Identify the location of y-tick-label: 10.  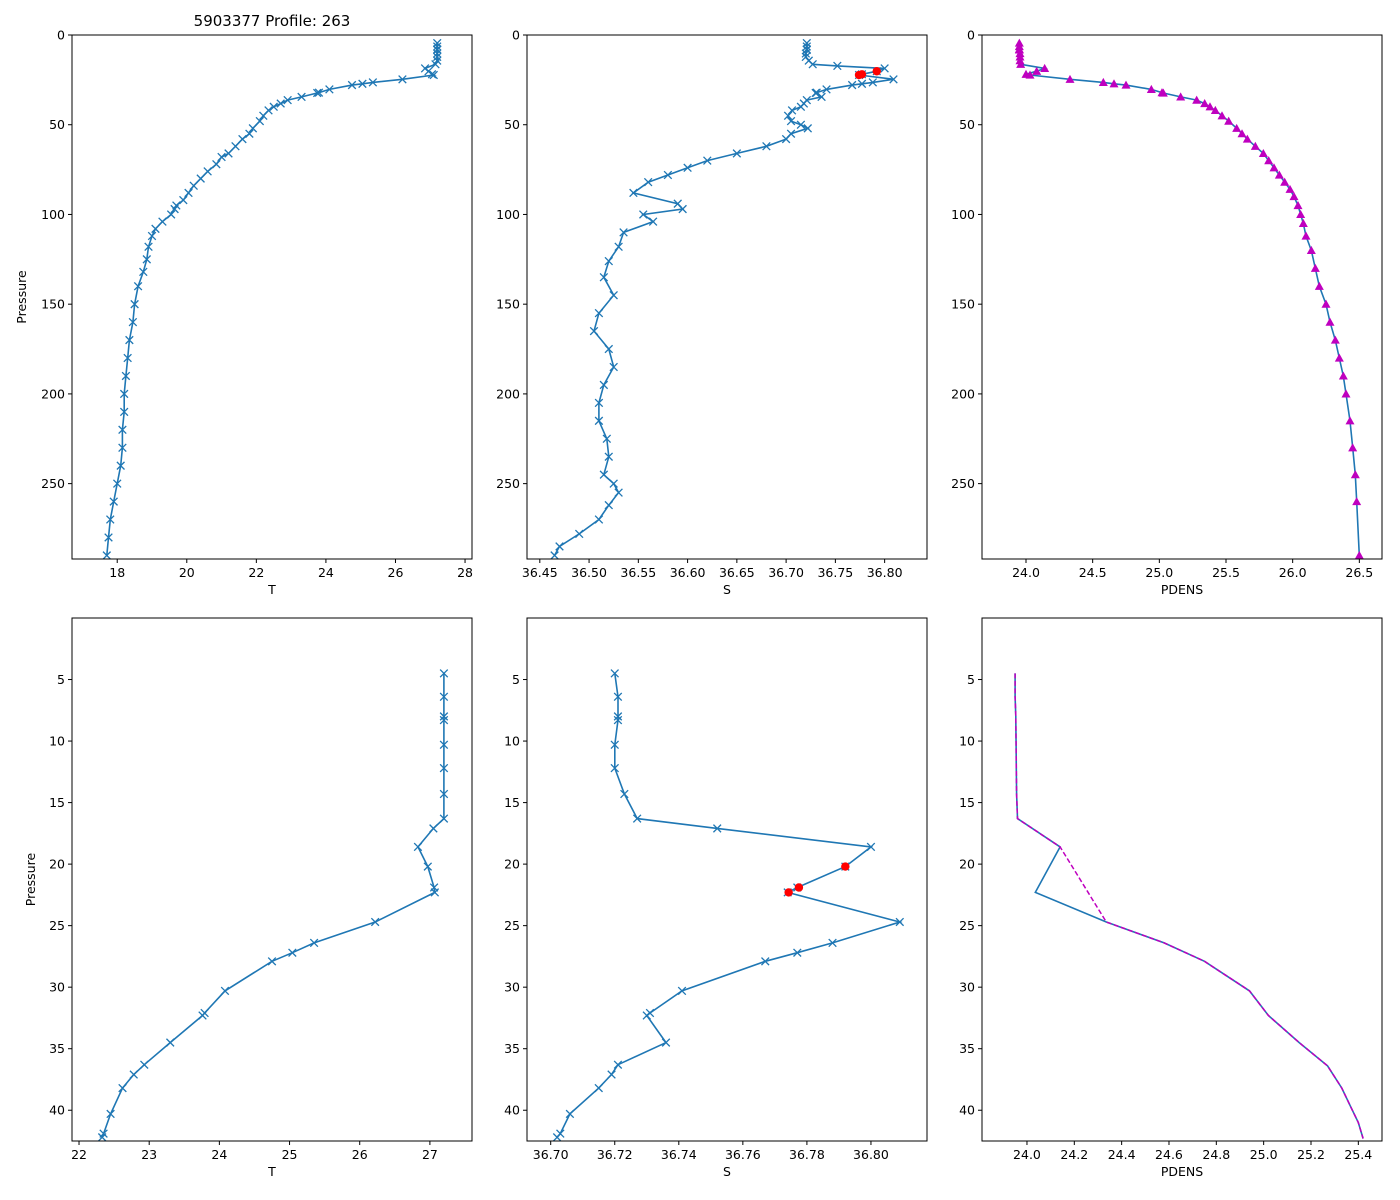
(967, 741).